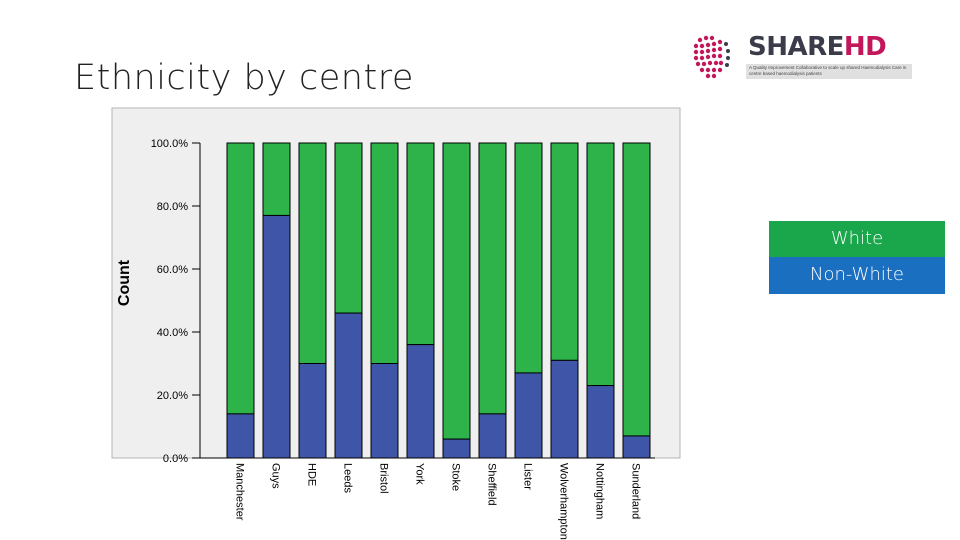 The width and height of the screenshot is (960, 540). Describe the element at coordinates (796, 47) in the screenshot. I see `logo-share-text: SHARE` at that location.